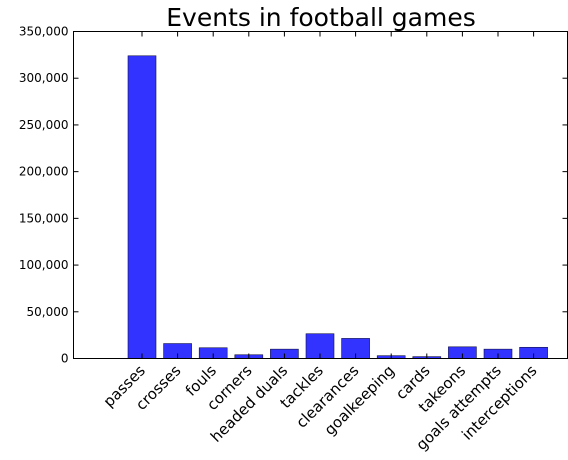 This screenshot has height=460, width=568. What do you see at coordinates (44, 32) in the screenshot?
I see `y-tick-label: 350,000` at bounding box center [44, 32].